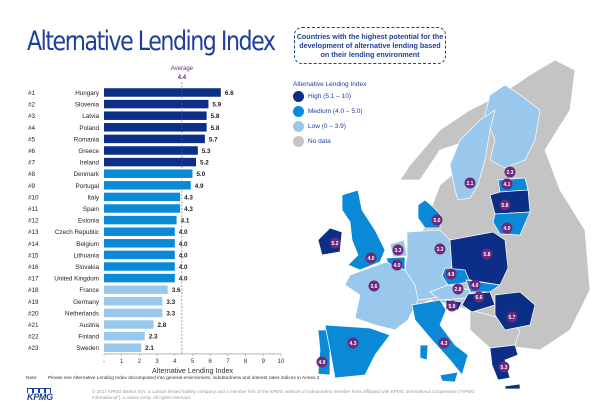  Describe the element at coordinates (33, 197) in the screenshot. I see `rank-label: #10` at that location.